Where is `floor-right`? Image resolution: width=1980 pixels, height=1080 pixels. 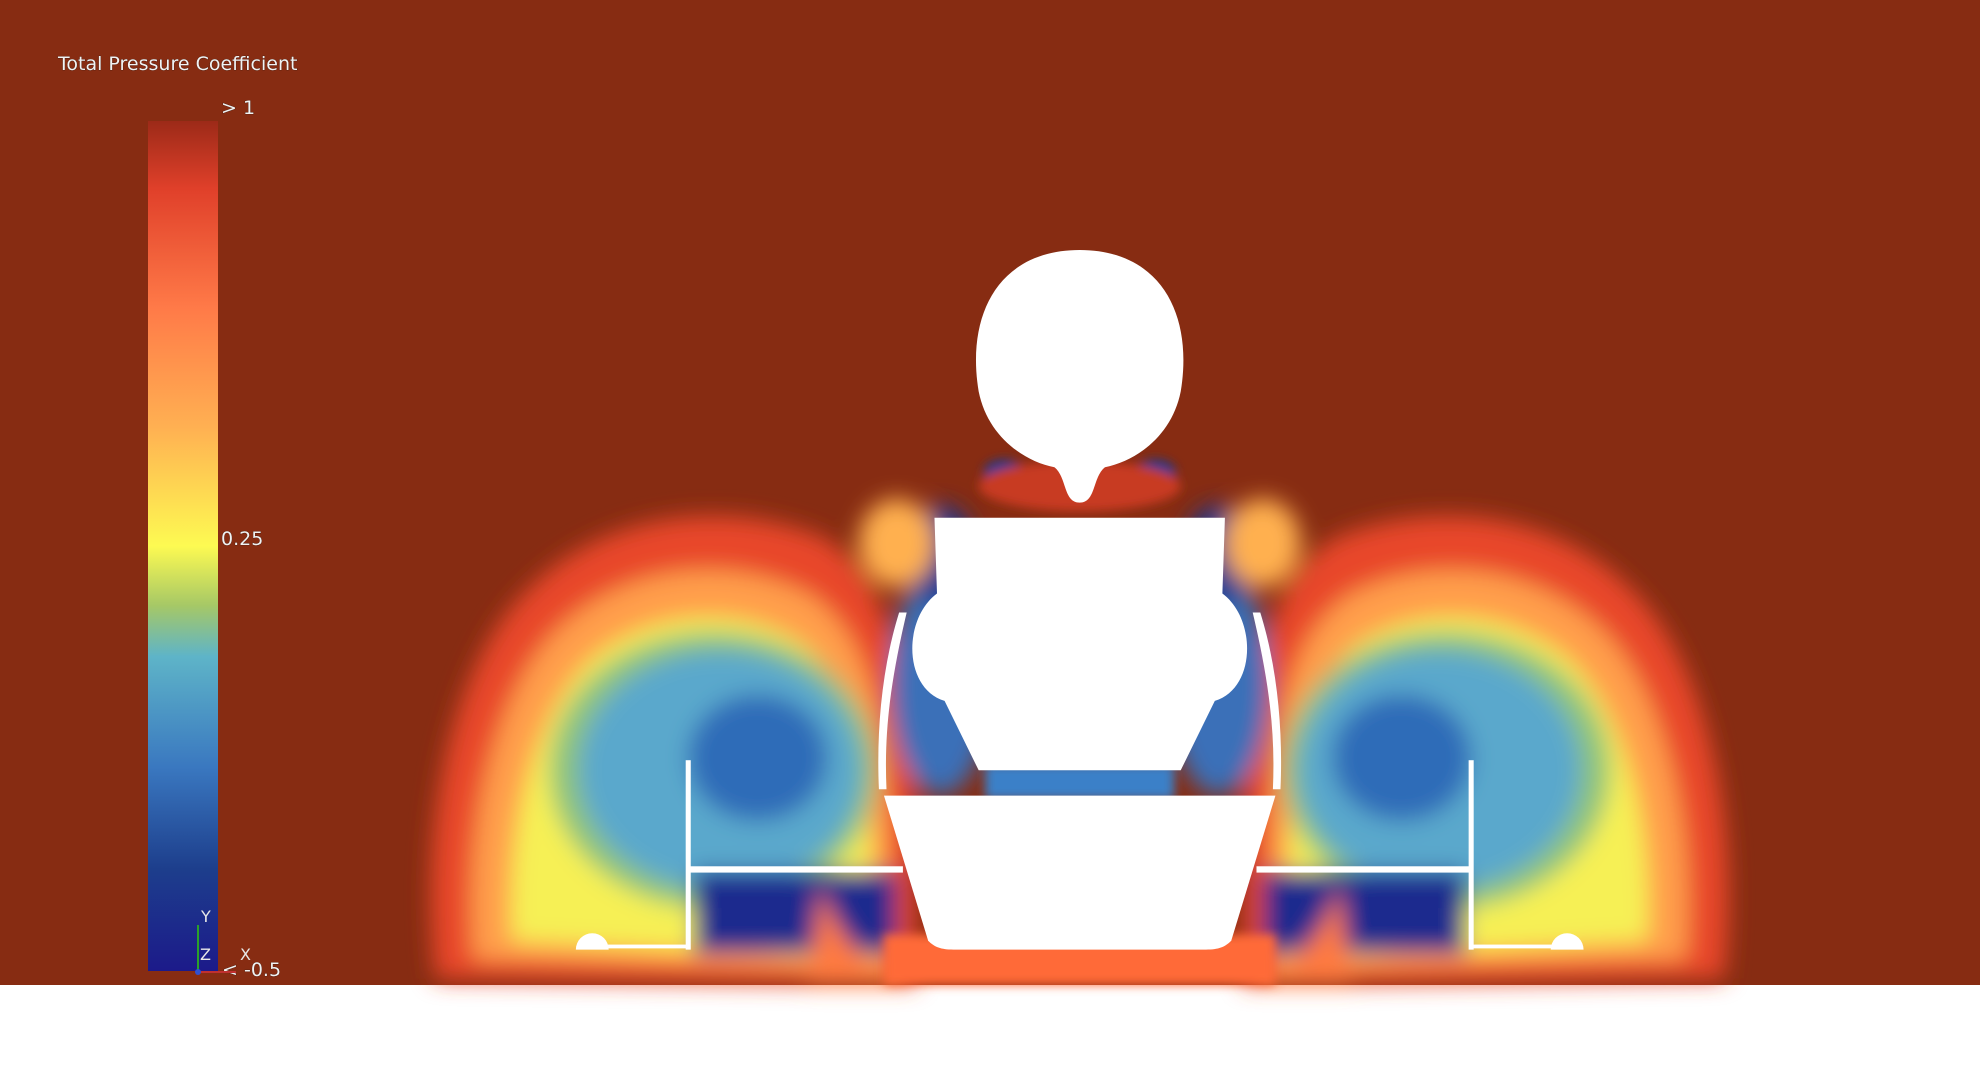
floor-right is located at coordinates (1364, 869).